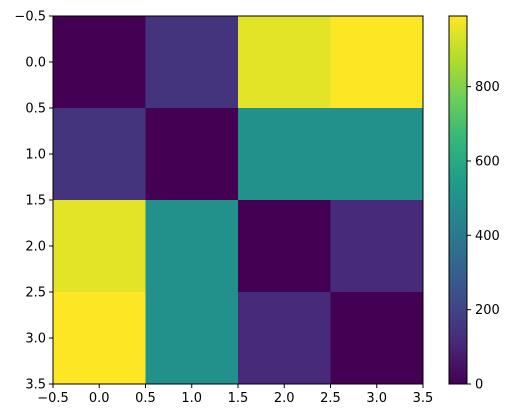 This screenshot has width=512, height=418. What do you see at coordinates (330, 398) in the screenshot?
I see `x-tick-label: 2.5` at bounding box center [330, 398].